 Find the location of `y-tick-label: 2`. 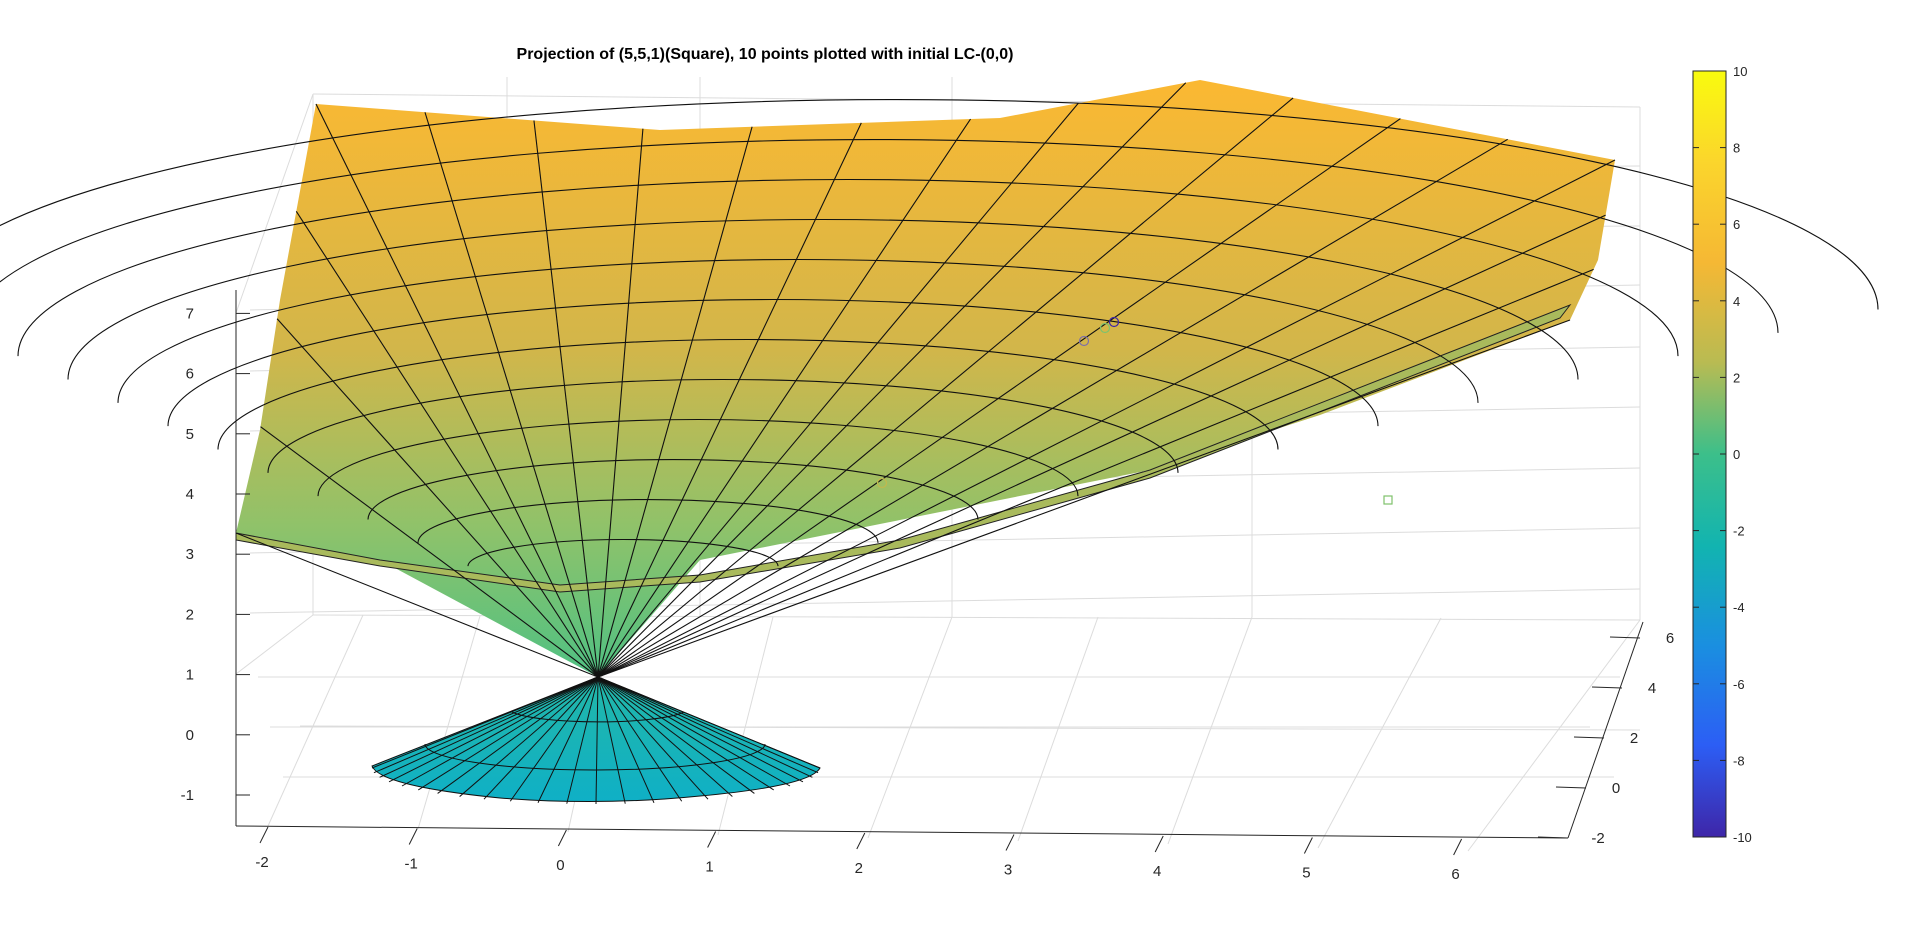

y-tick-label: 2 is located at coordinates (1634, 738).